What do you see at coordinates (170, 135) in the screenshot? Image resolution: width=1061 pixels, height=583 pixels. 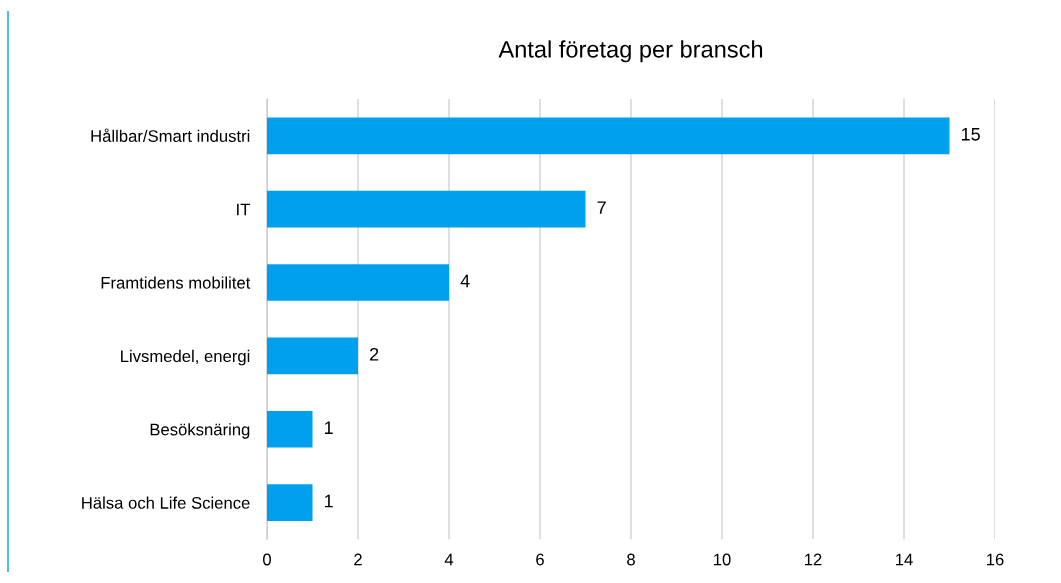 I see `y-tick-label: Hållbar/Smart industri` at bounding box center [170, 135].